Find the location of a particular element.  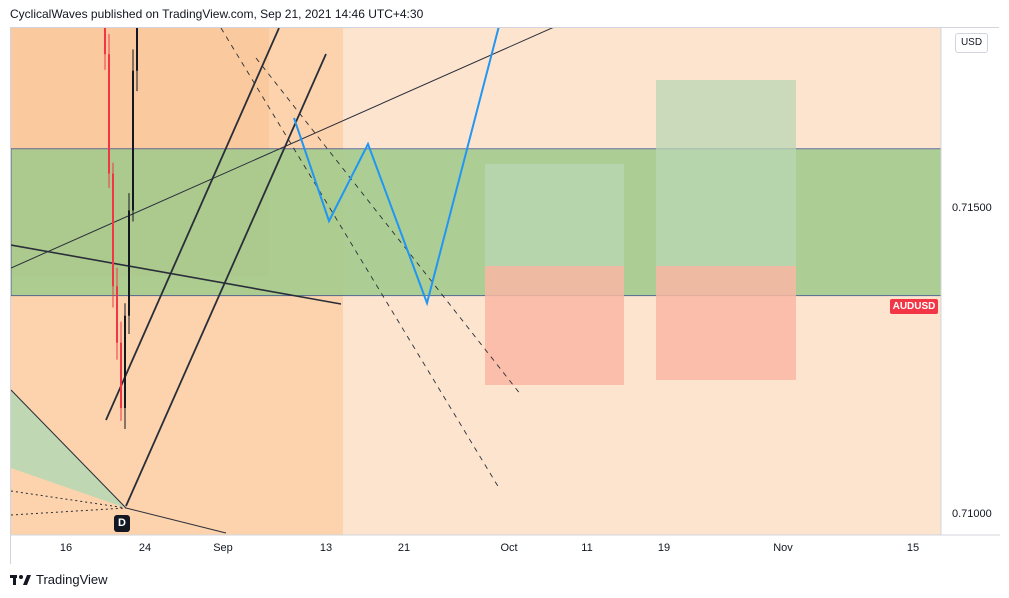

time-tick-label: Oct is located at coordinates (509, 548).